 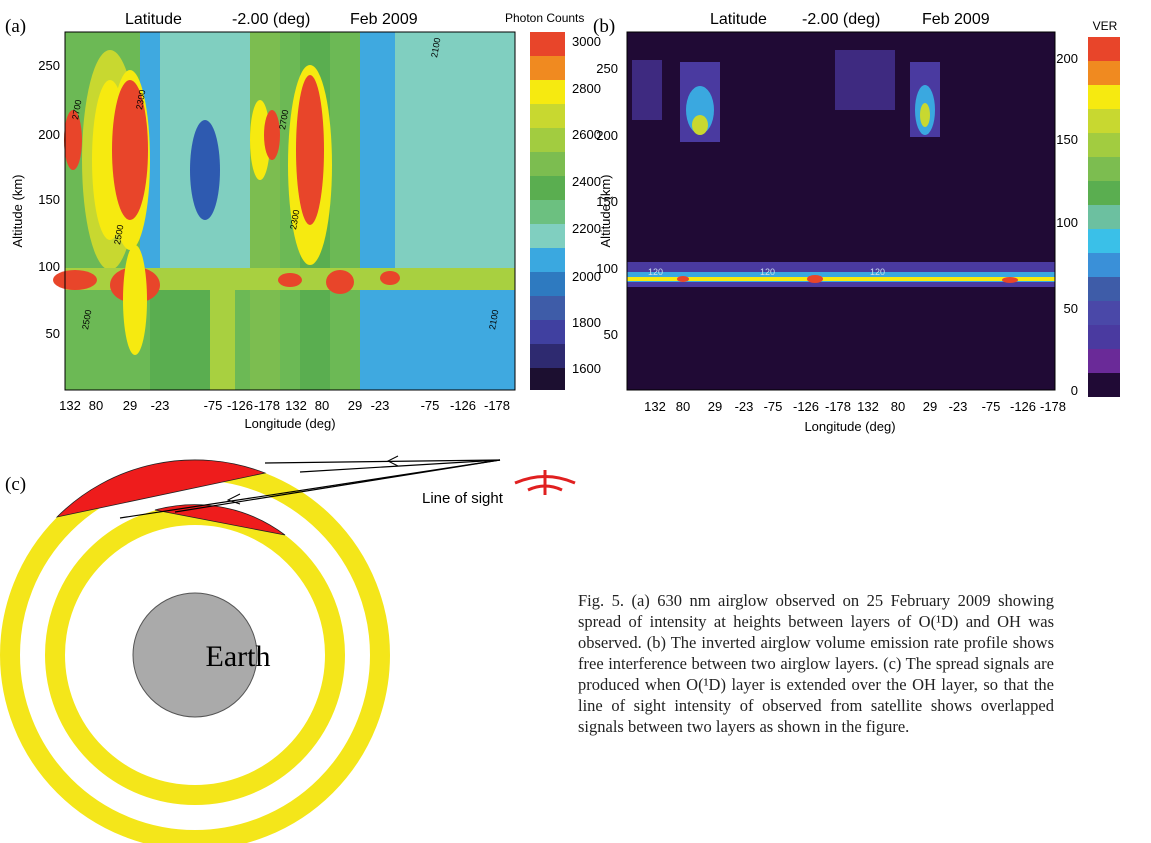 I want to click on colorbar-tick-label: 50, so click(x=1071, y=308).